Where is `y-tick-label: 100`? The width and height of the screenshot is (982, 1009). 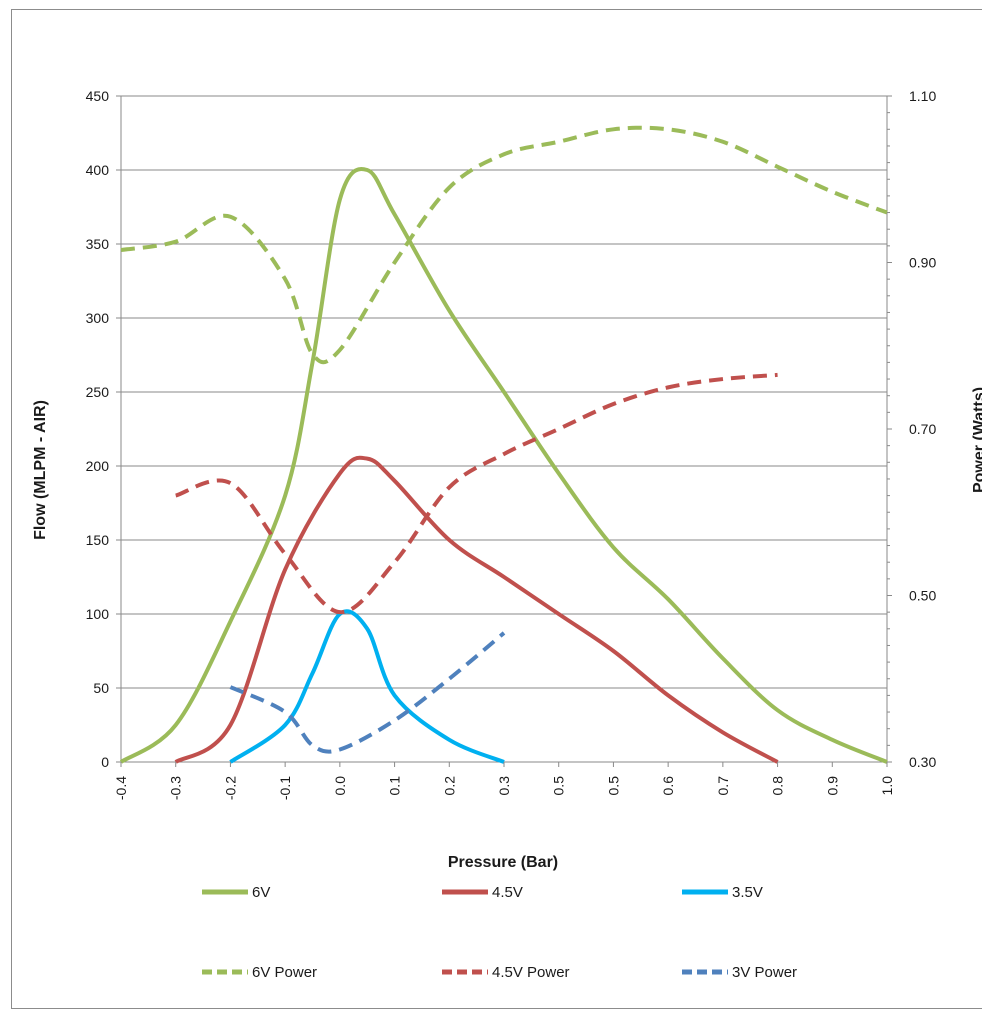
y-tick-label: 100 is located at coordinates (98, 614).